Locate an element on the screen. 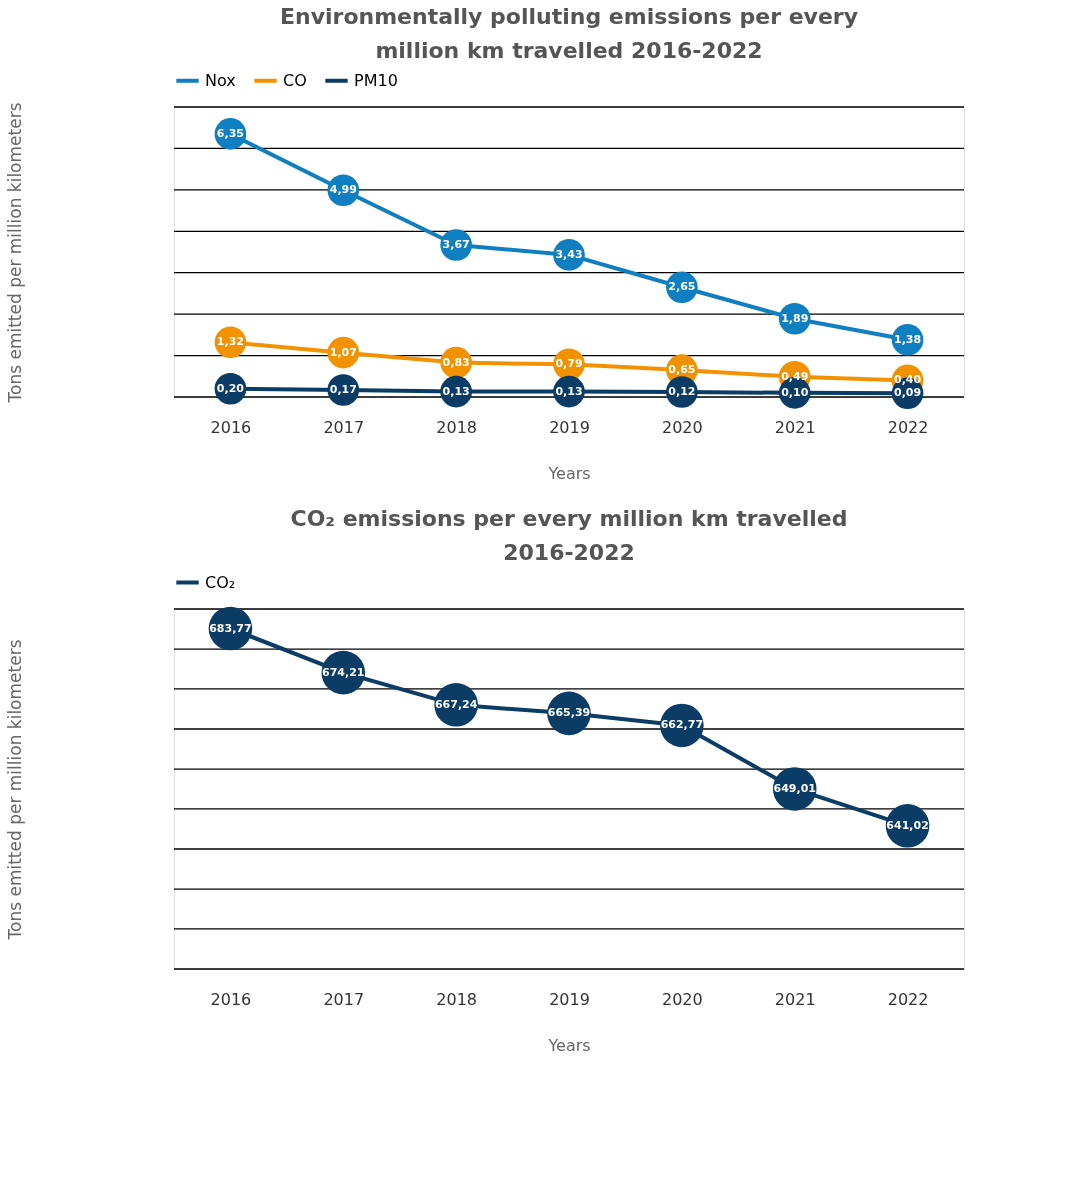 The image size is (1077, 1182). data-label: 683,77 is located at coordinates (230, 628).